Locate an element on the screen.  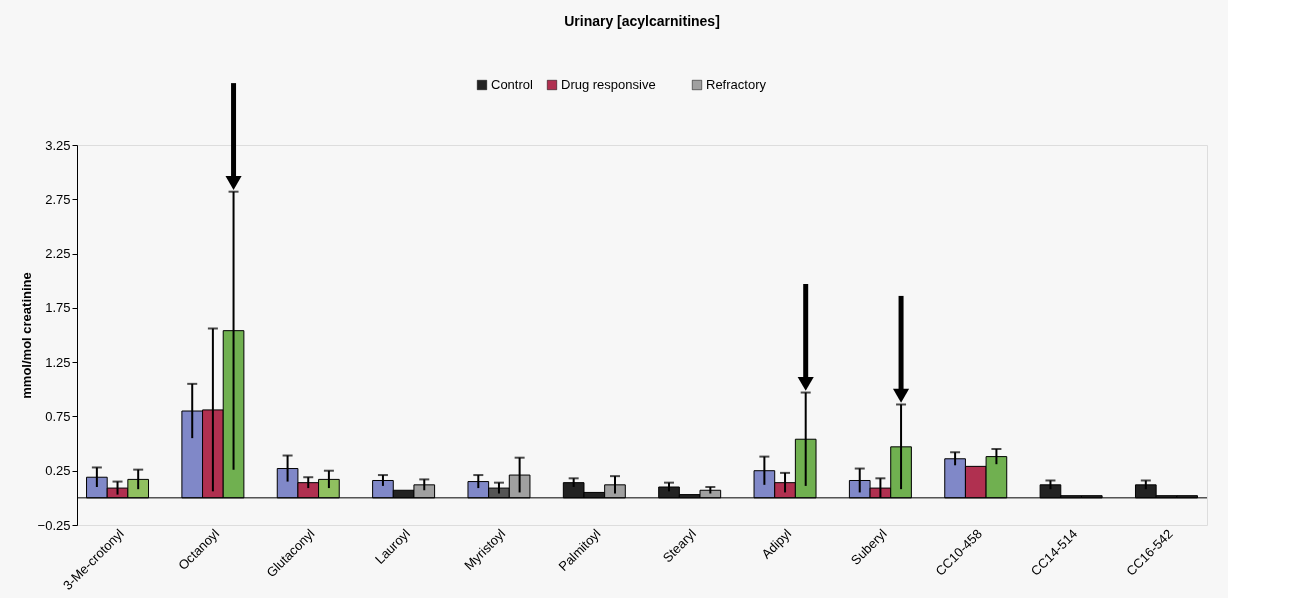
y-tick-label: 0.25 is located at coordinates (58, 471).